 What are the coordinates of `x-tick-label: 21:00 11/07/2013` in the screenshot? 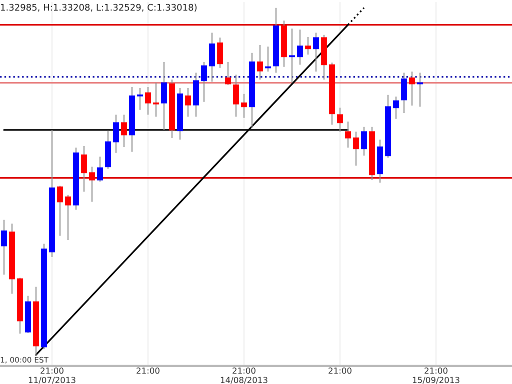 It's located at (52, 375).